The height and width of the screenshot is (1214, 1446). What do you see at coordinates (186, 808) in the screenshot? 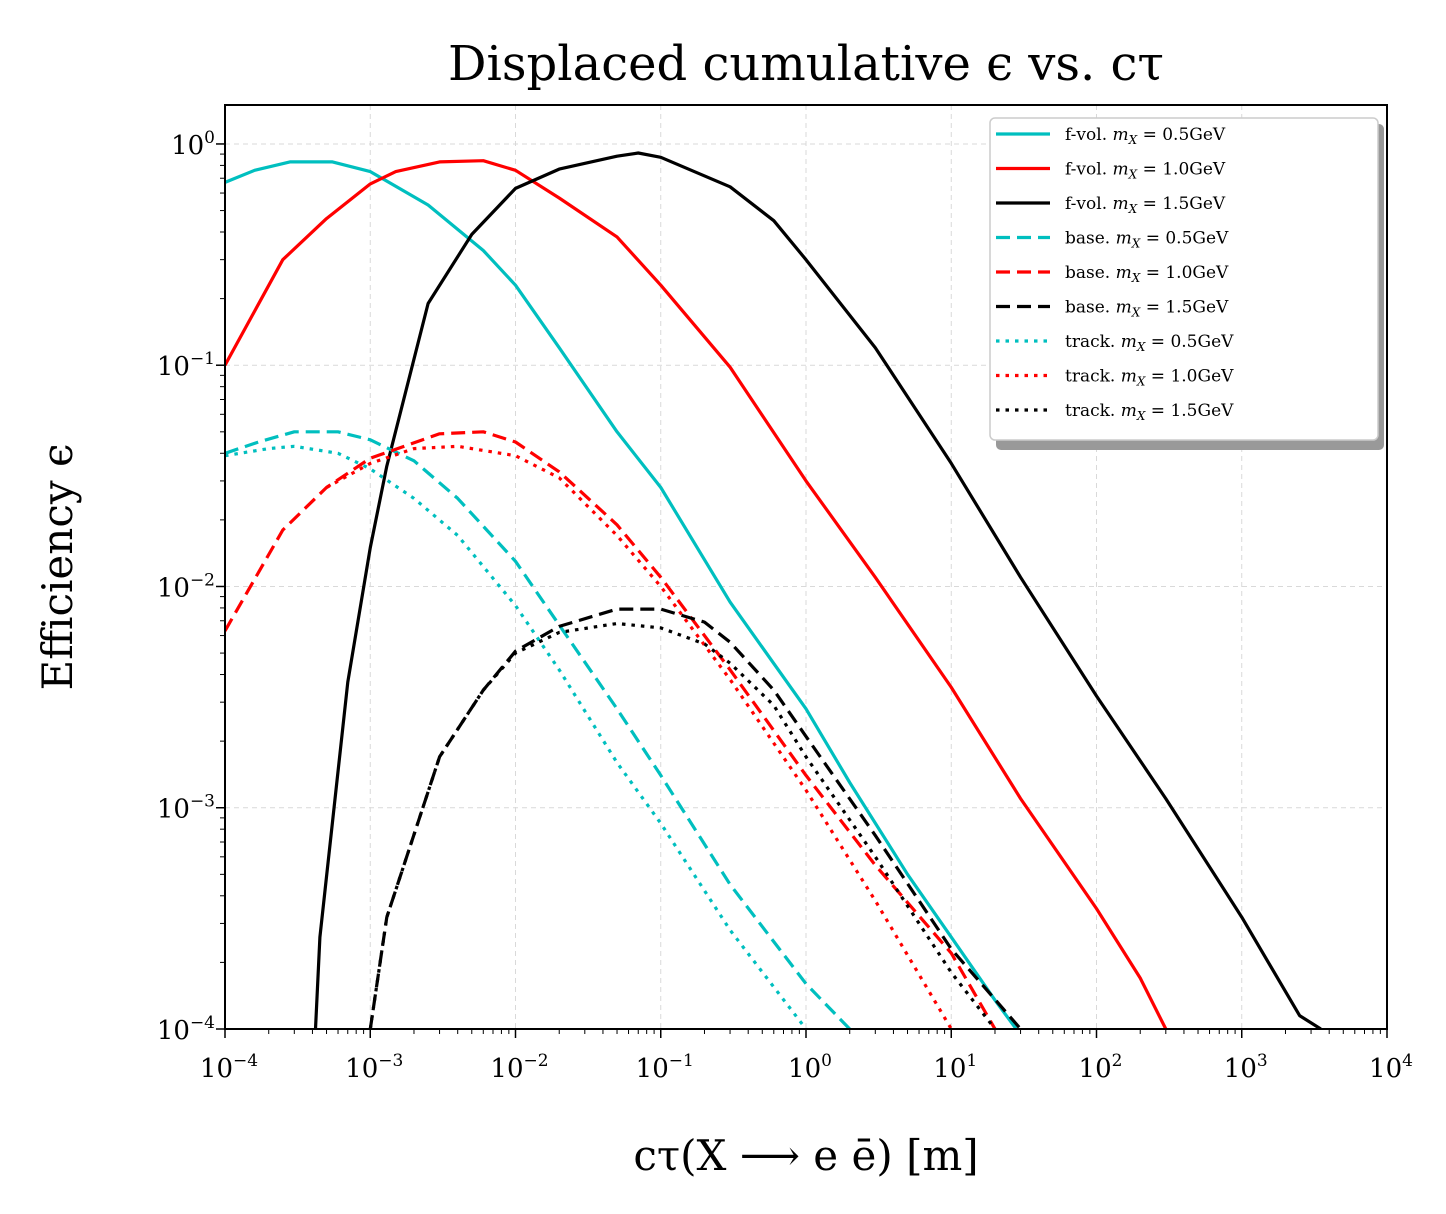
I see `y-tick-label: 10⁻³` at bounding box center [186, 808].